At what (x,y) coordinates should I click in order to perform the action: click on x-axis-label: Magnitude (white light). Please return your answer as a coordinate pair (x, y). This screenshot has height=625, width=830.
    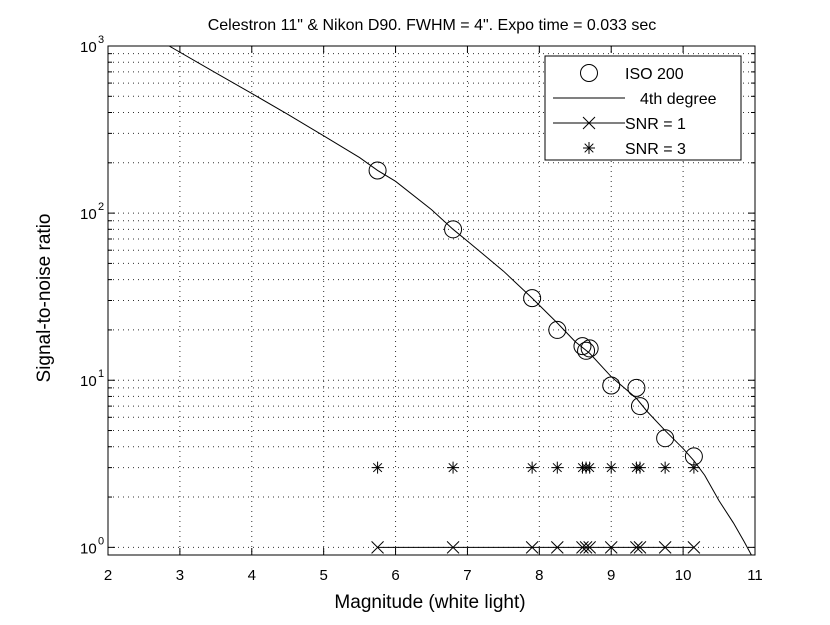
    Looking at the image, I should click on (429, 602).